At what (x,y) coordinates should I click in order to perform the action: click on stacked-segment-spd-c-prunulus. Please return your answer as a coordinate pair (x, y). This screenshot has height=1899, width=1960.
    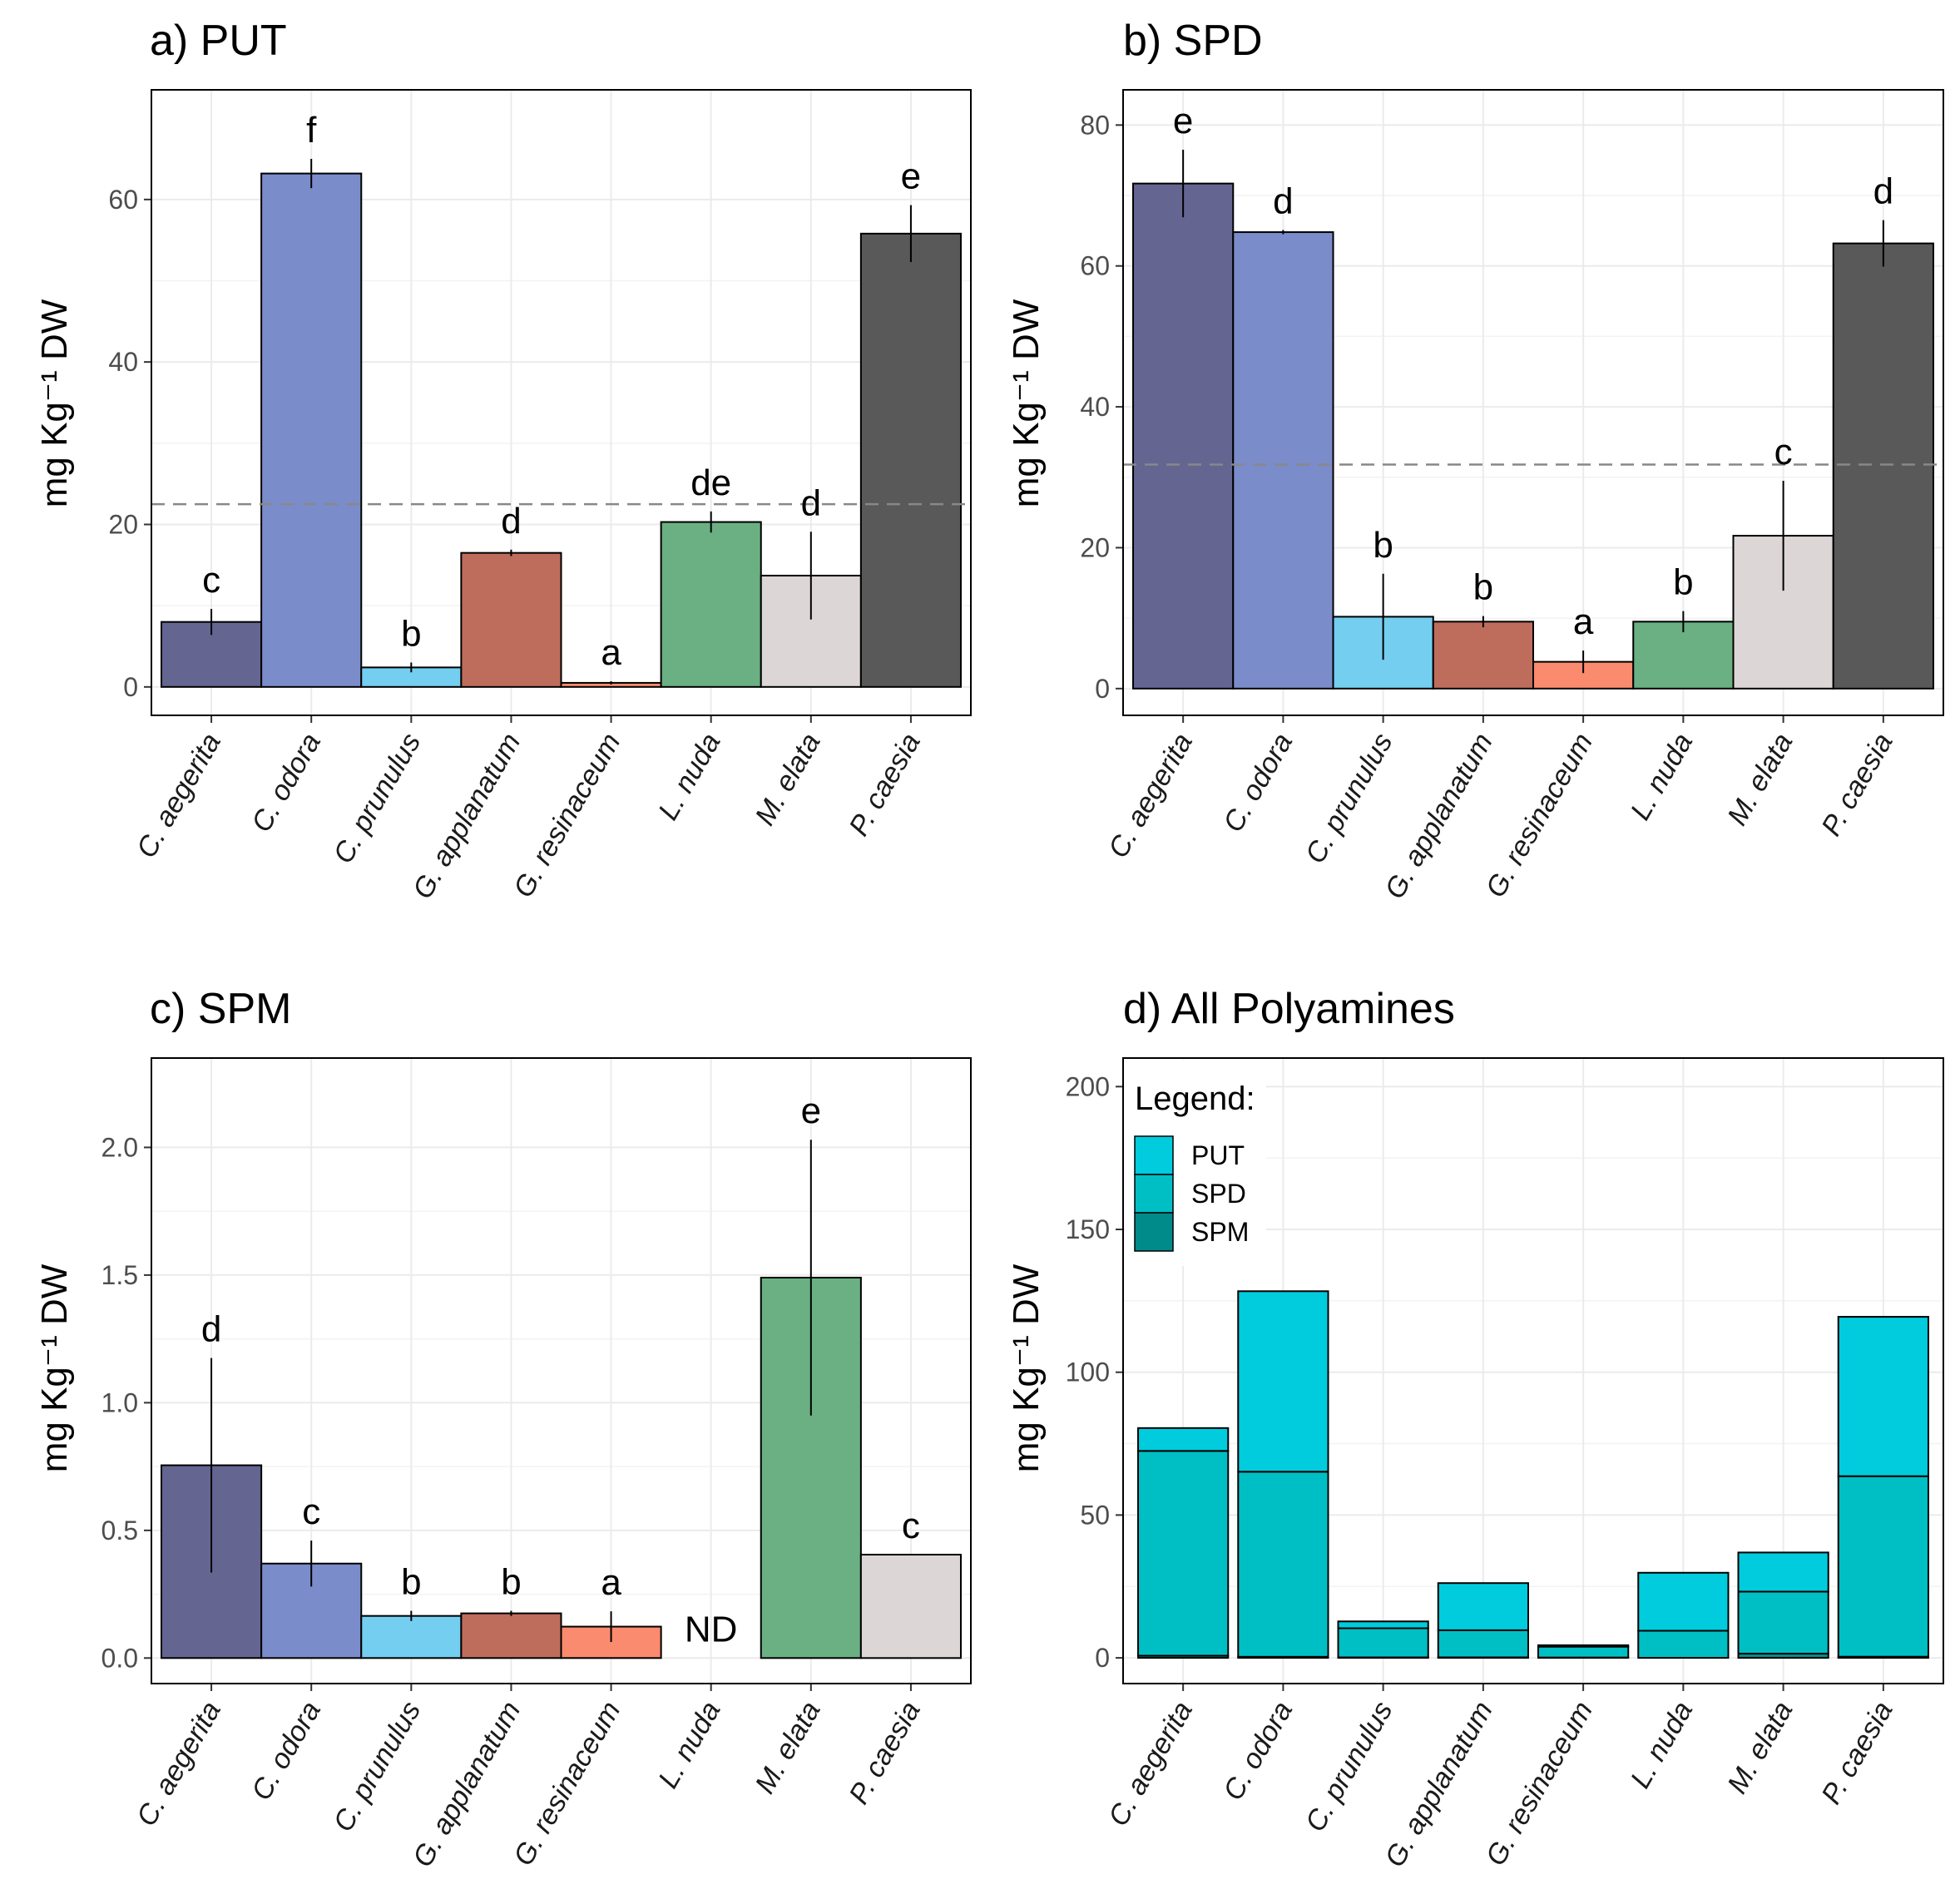
    Looking at the image, I should click on (1383, 1643).